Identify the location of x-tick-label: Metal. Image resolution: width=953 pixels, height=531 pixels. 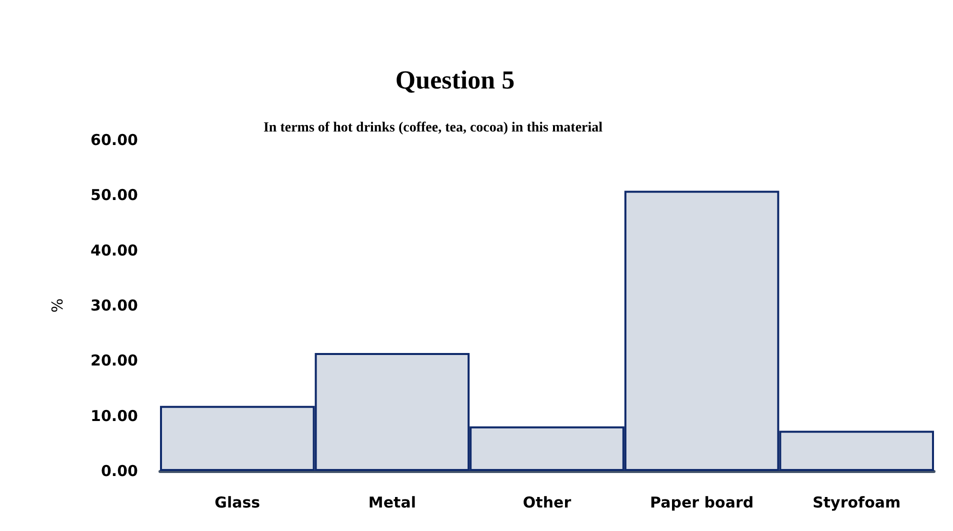
(392, 503).